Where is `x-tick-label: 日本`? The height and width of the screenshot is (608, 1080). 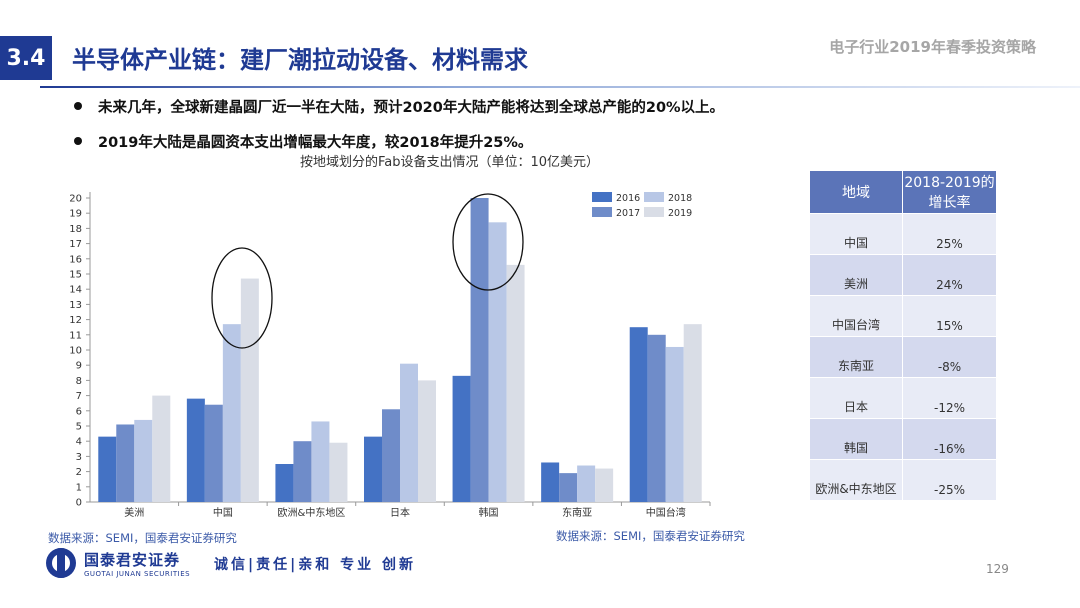
x-tick-label: 日本 is located at coordinates (400, 512).